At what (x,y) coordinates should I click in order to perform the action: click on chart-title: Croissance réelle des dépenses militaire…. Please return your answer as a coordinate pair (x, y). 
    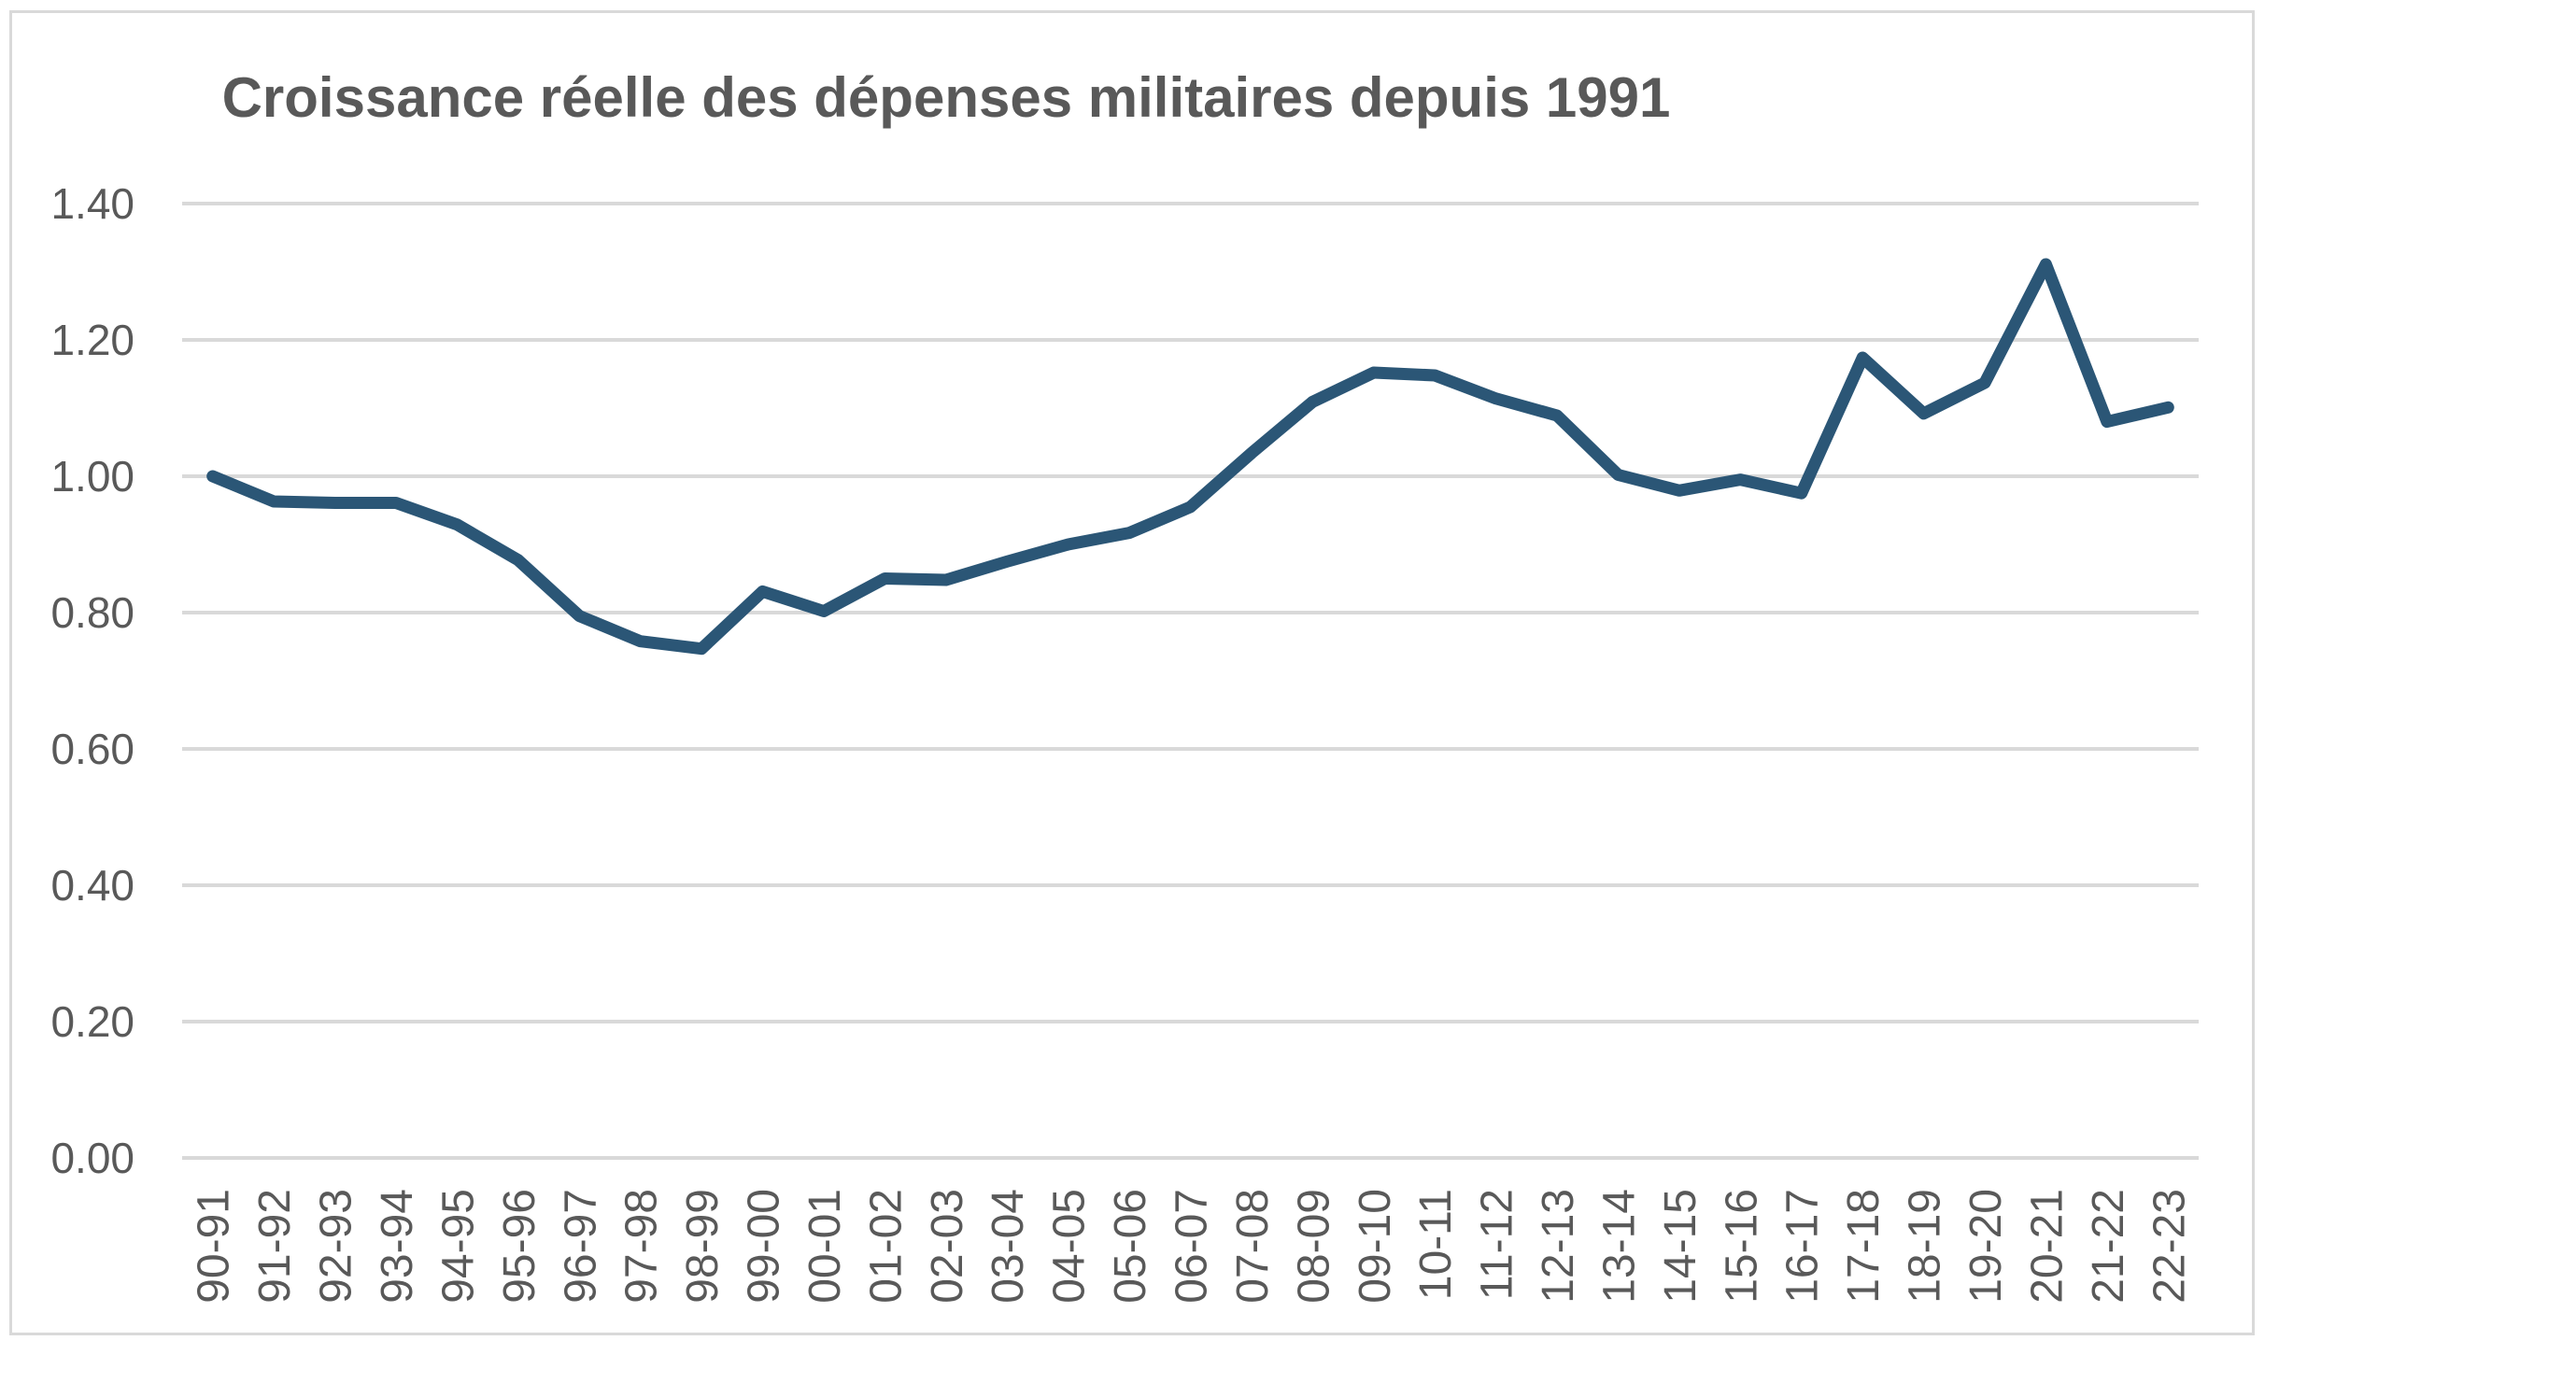
    Looking at the image, I should click on (946, 98).